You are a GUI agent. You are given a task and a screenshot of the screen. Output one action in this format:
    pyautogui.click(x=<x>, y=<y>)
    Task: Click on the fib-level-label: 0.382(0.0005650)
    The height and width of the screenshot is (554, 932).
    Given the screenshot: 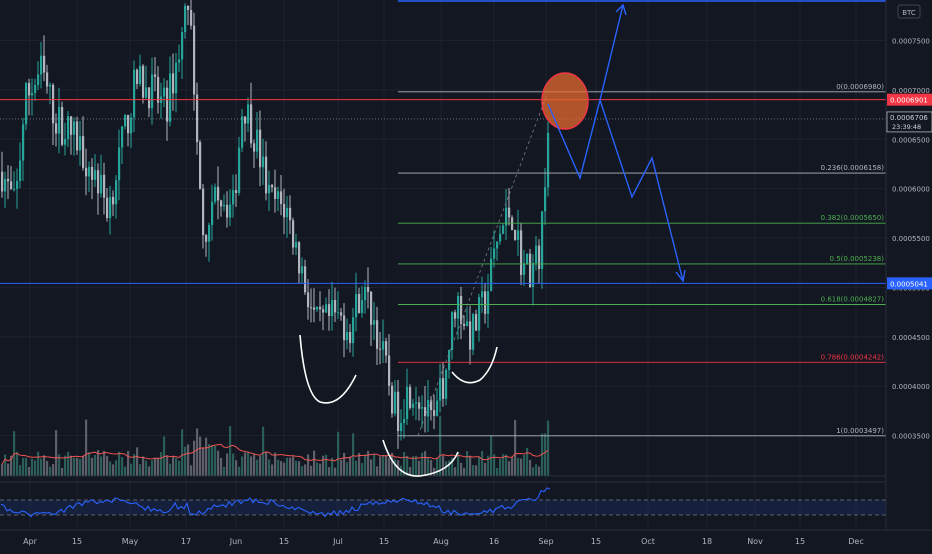 What is the action you would take?
    pyautogui.click(x=853, y=218)
    